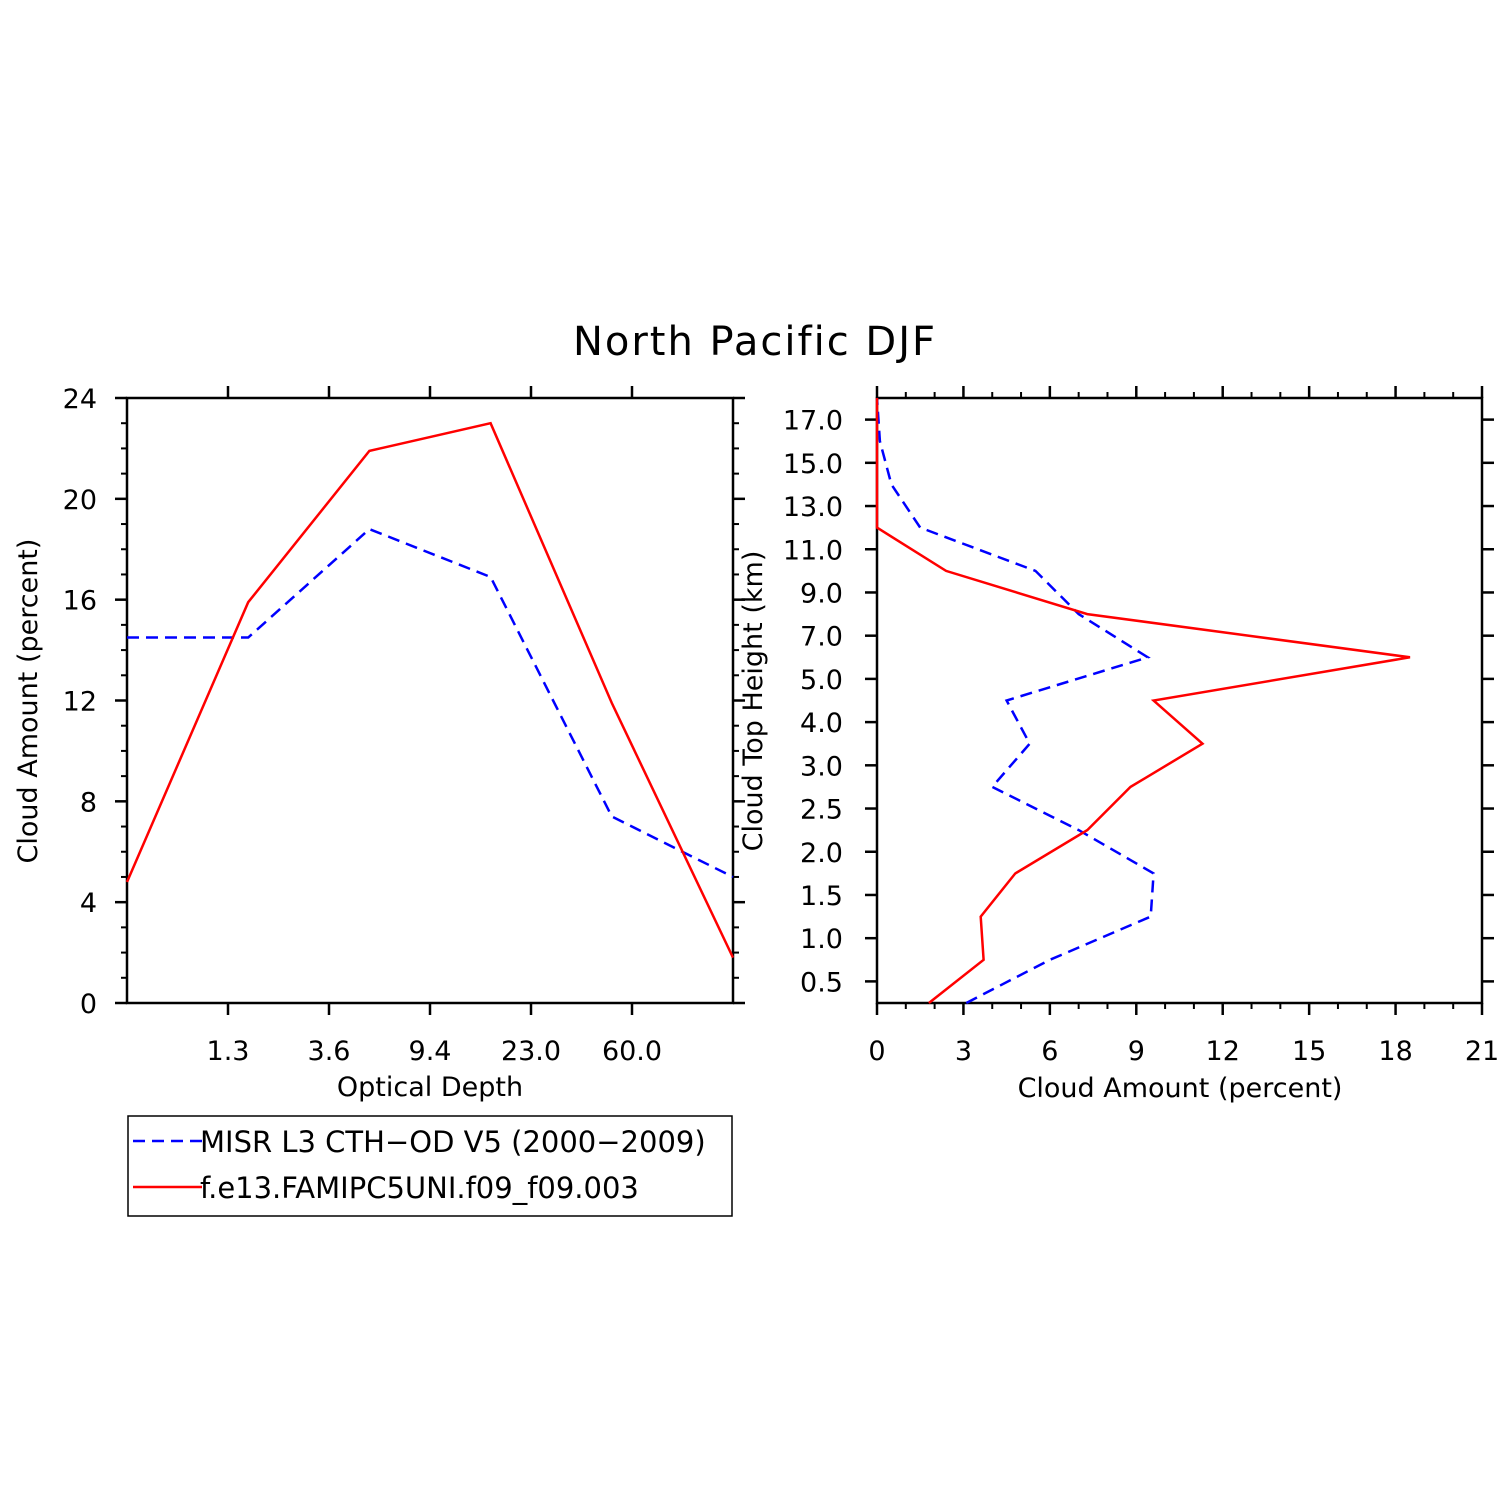 The height and width of the screenshot is (1510, 1510). What do you see at coordinates (1482, 1051) in the screenshot?
I see `right-x-tick-label: 21` at bounding box center [1482, 1051].